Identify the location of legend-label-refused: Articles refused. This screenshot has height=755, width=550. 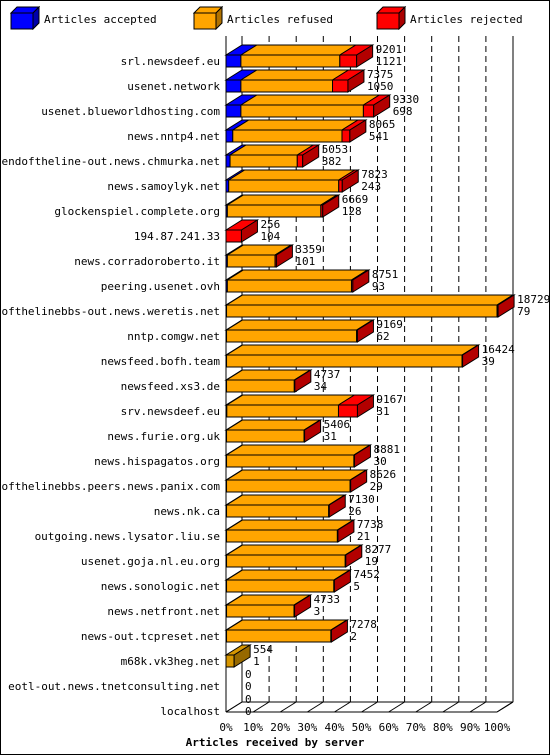
(280, 19).